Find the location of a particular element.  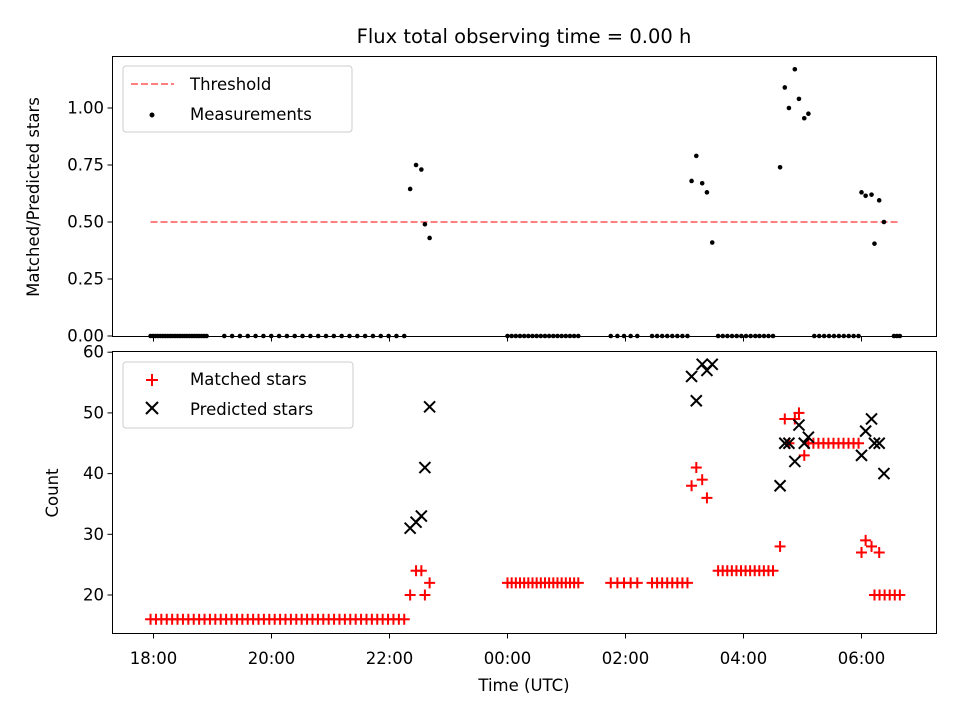

measurements-legend-swatch is located at coordinates (152, 115).